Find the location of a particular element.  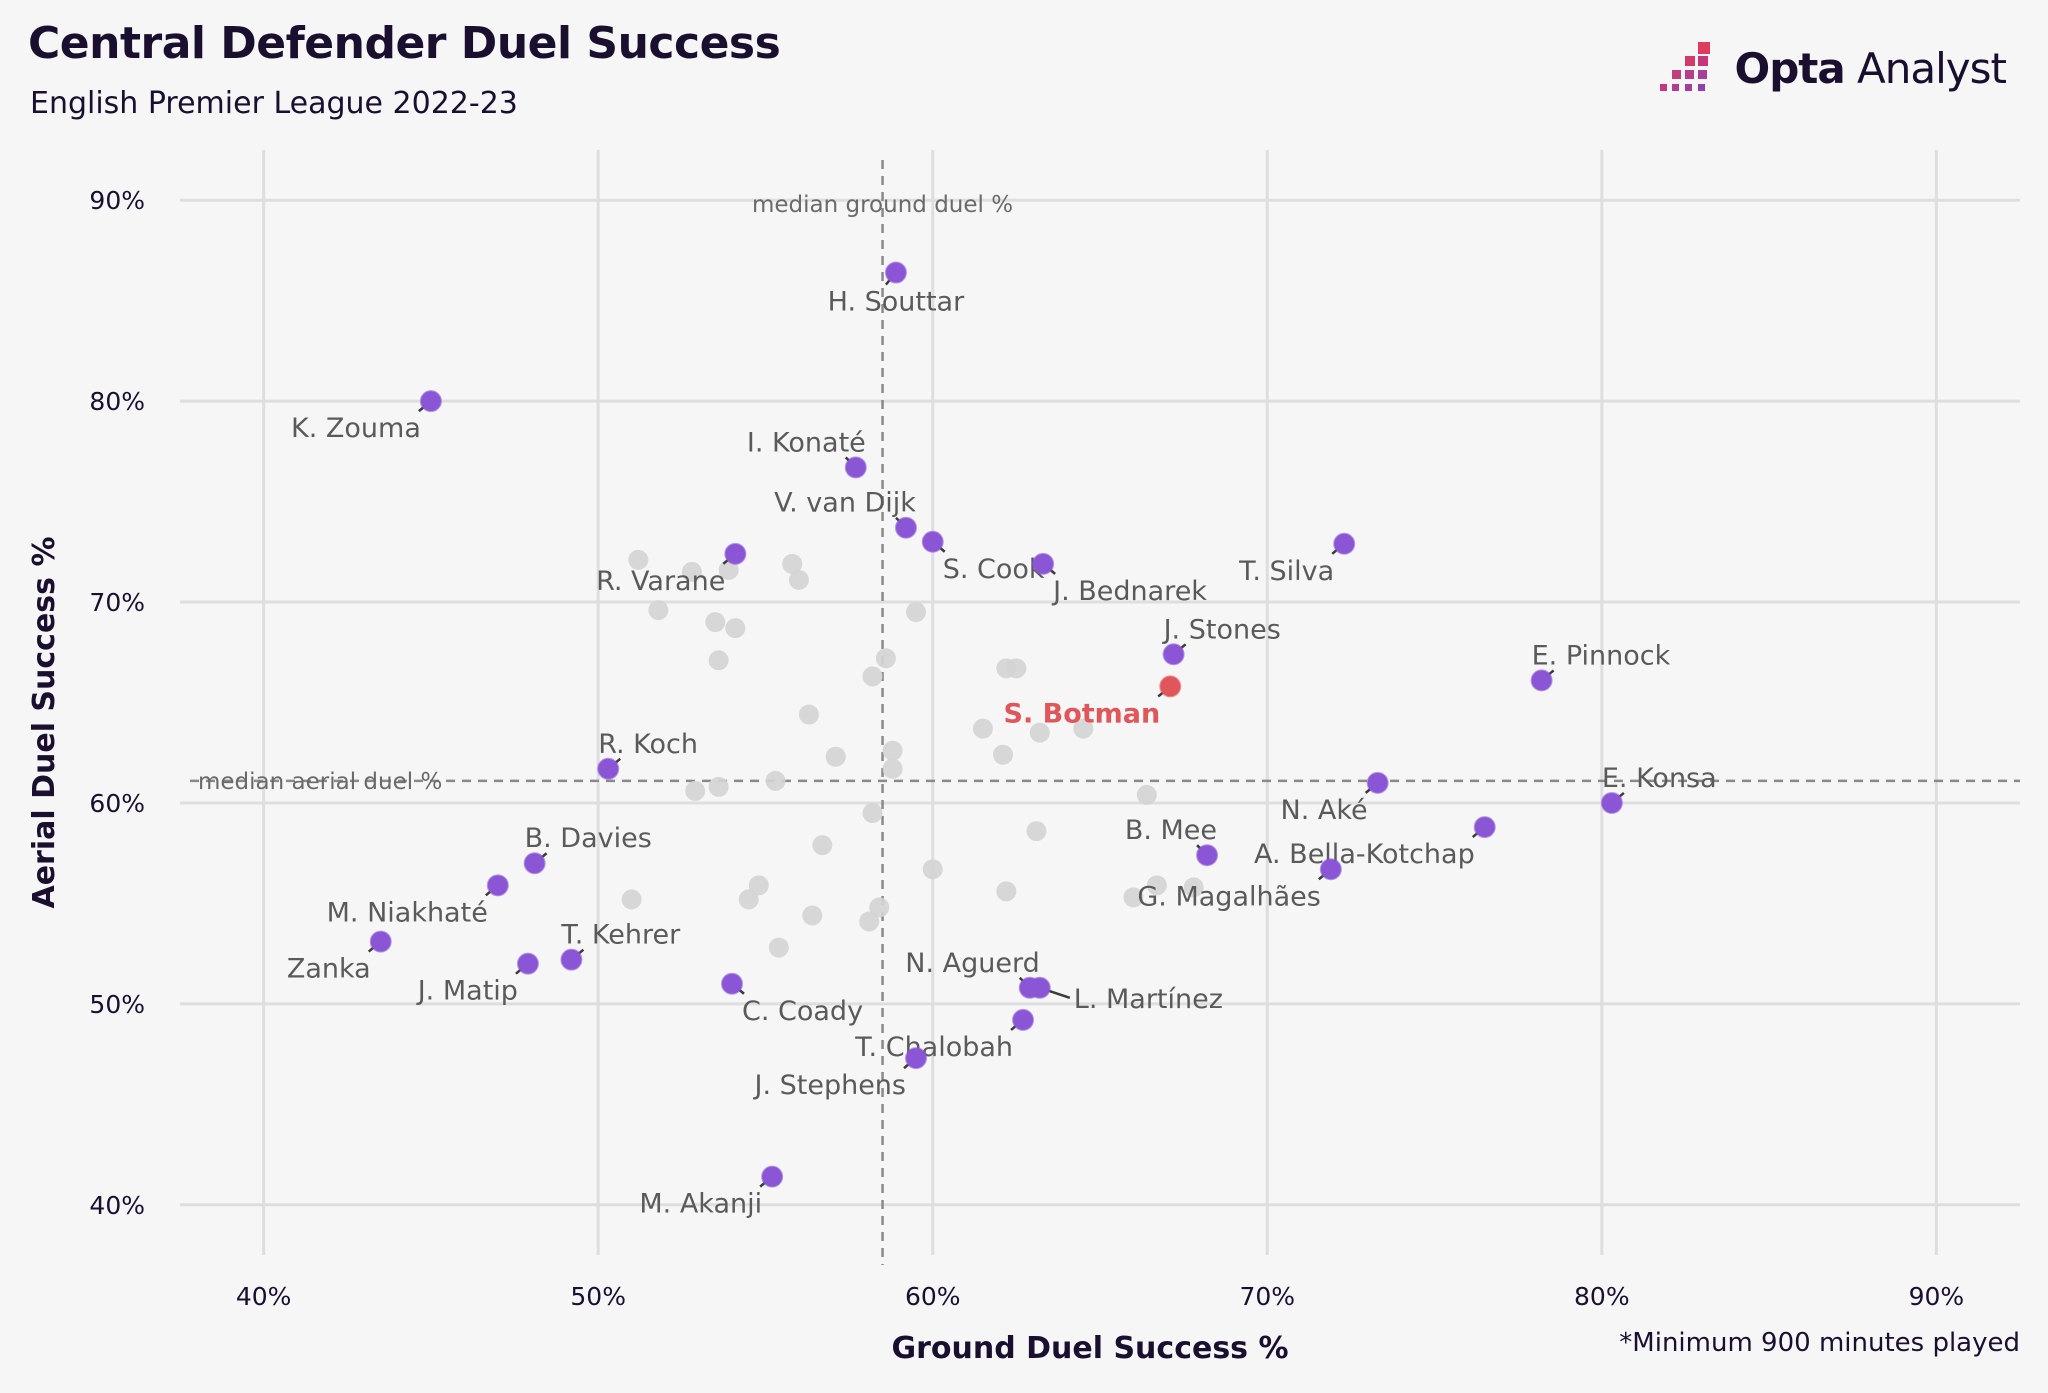

chart-subtitle: English Premier League 2022-23 is located at coordinates (274, 103).